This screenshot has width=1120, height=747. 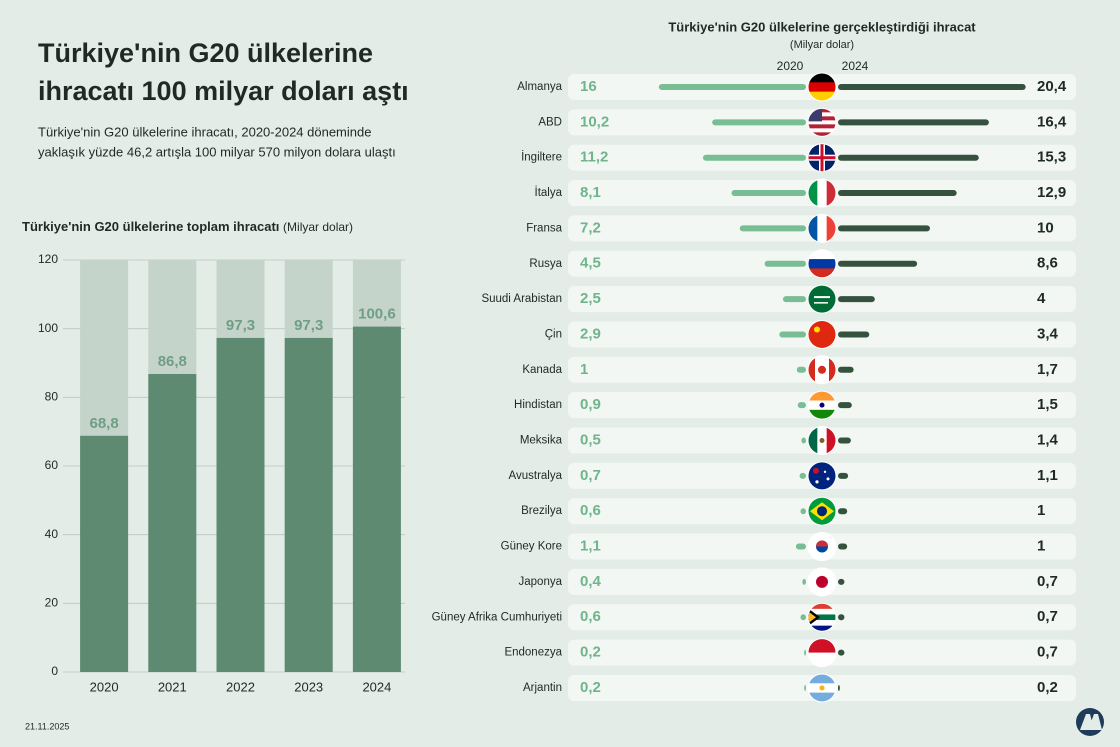 What do you see at coordinates (1045, 227) in the screenshot?
I see `value-label: 10` at bounding box center [1045, 227].